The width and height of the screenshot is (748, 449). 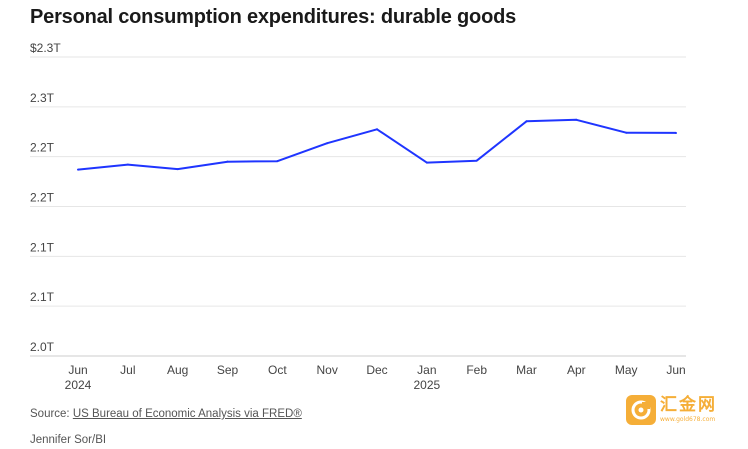 What do you see at coordinates (526, 370) in the screenshot?
I see `x-tick-label: Mar` at bounding box center [526, 370].